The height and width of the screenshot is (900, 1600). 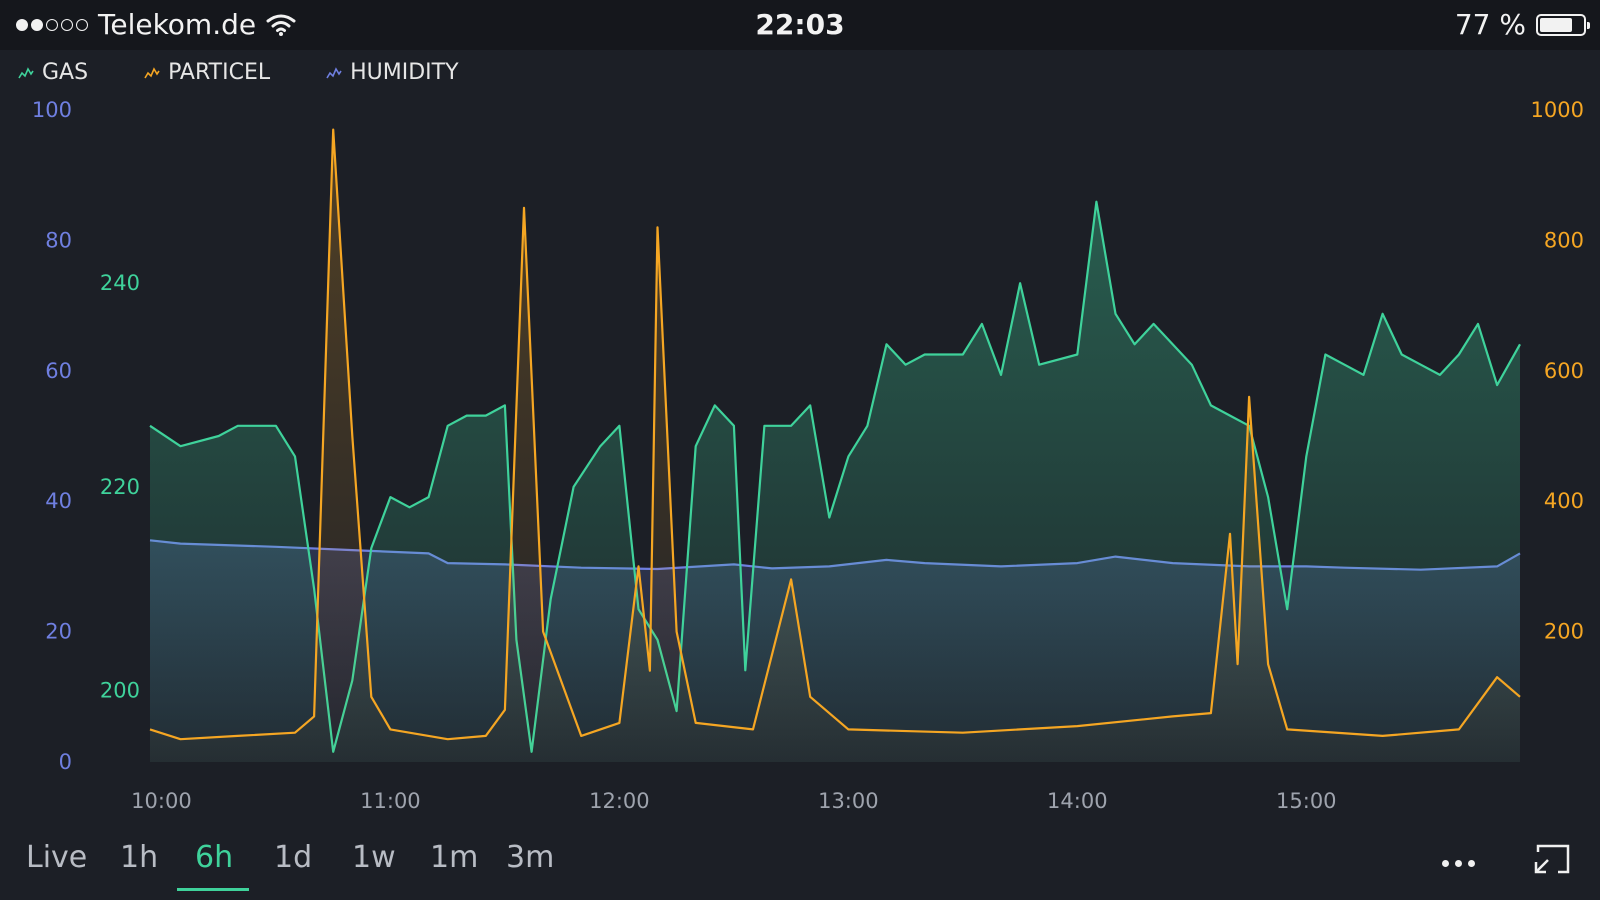 I want to click on y-tick-humidity: 20, so click(x=58, y=632).